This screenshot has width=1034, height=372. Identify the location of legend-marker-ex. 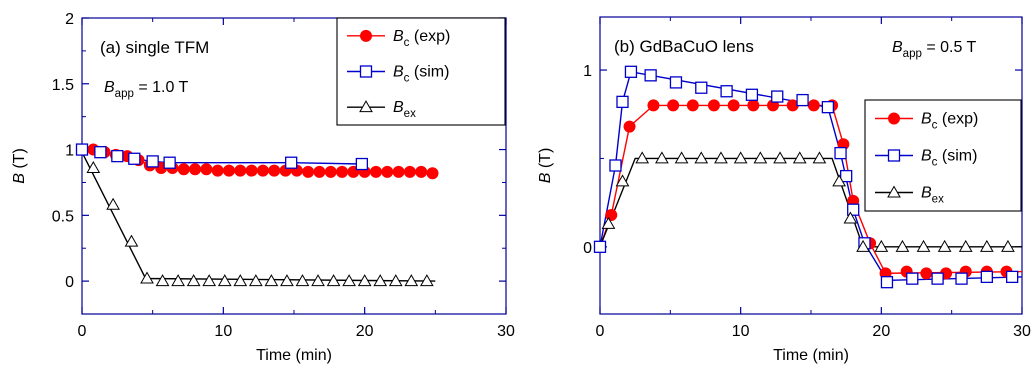
(894, 191).